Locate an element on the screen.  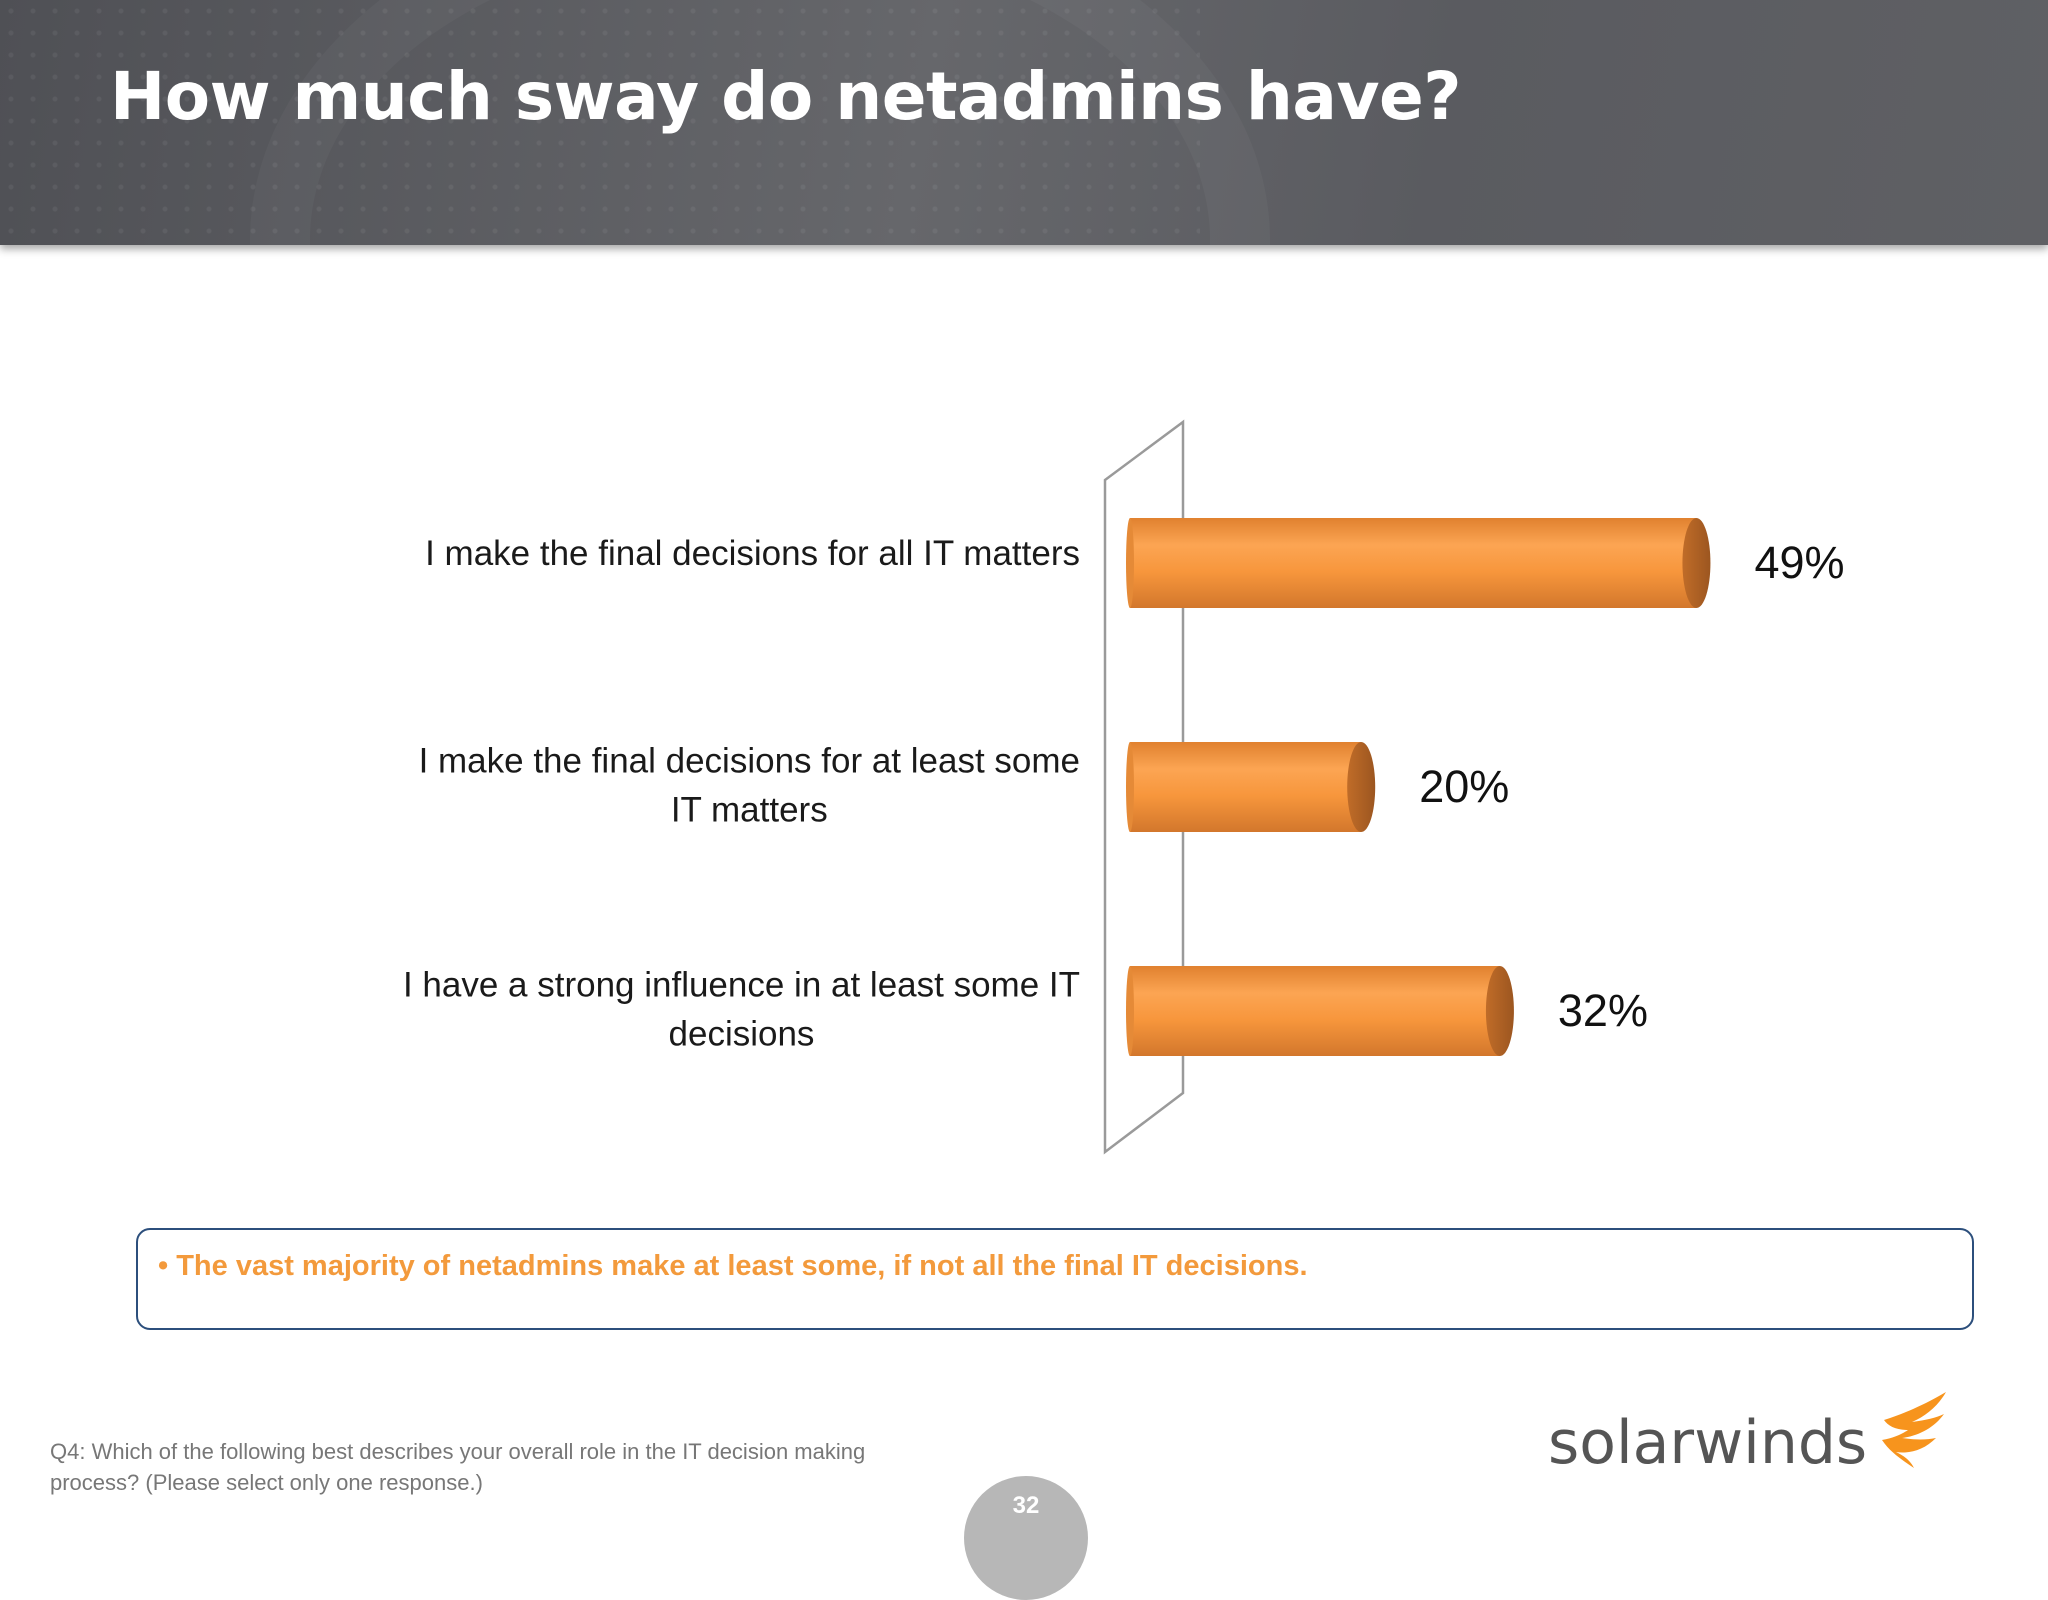
solarwinds-logo: solarwinds is located at coordinates (1748, 1445).